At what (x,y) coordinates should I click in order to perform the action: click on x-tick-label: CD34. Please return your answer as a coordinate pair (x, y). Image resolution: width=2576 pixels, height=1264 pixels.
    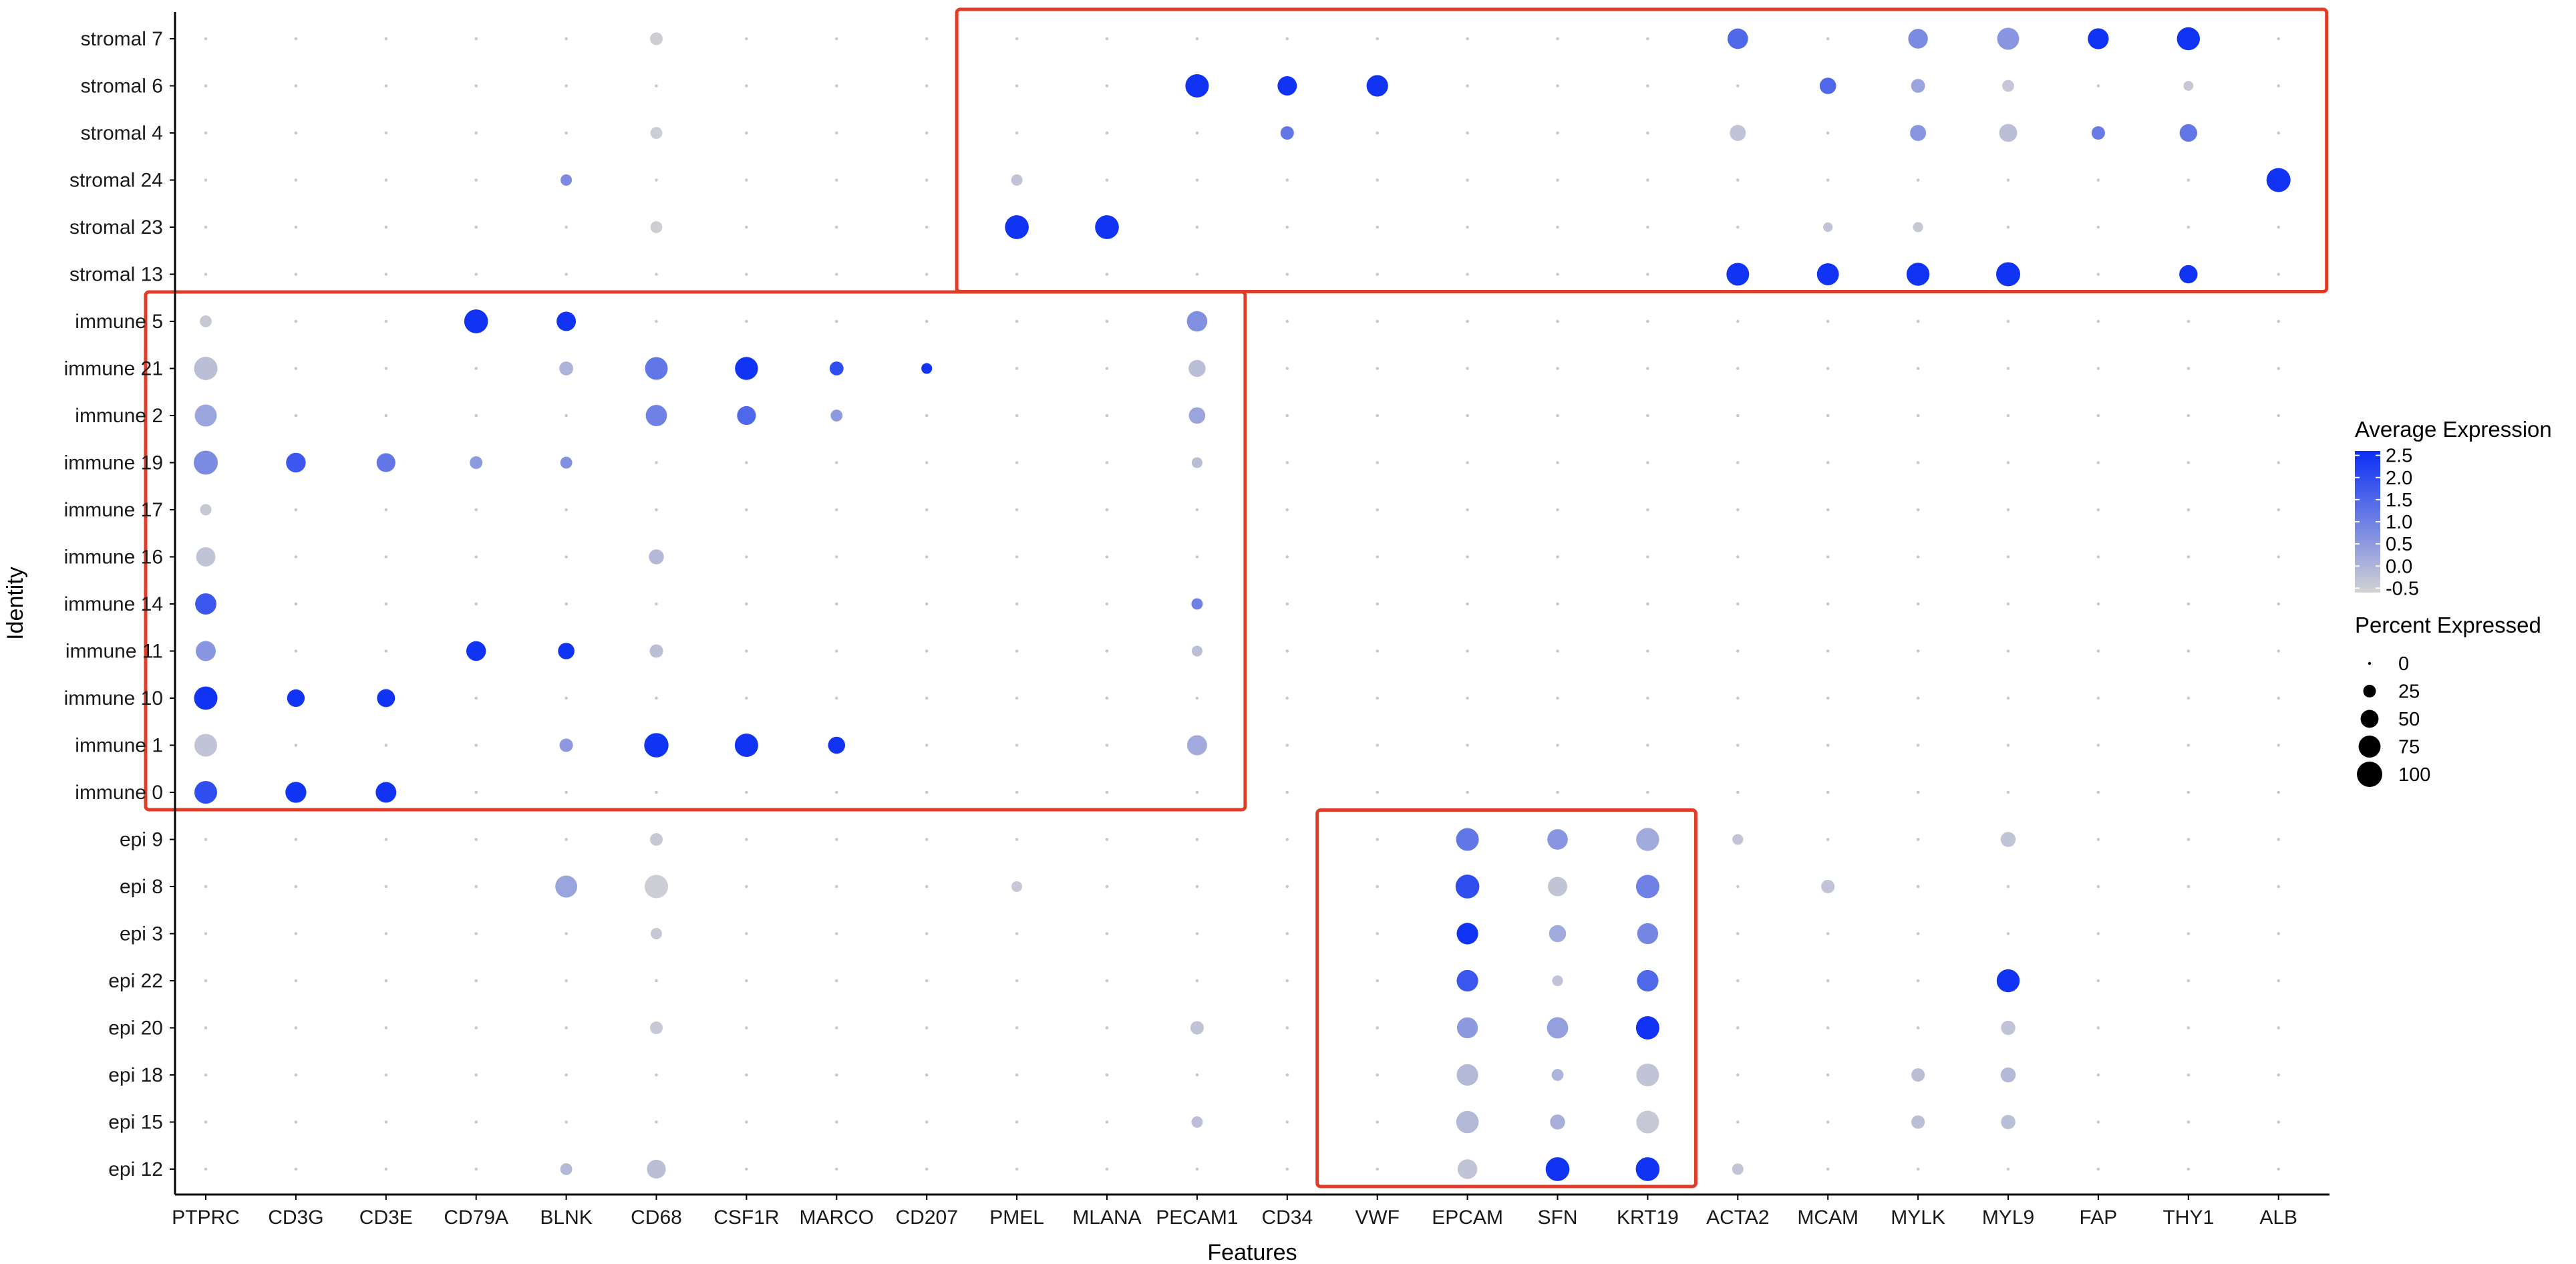
    Looking at the image, I should click on (1287, 1218).